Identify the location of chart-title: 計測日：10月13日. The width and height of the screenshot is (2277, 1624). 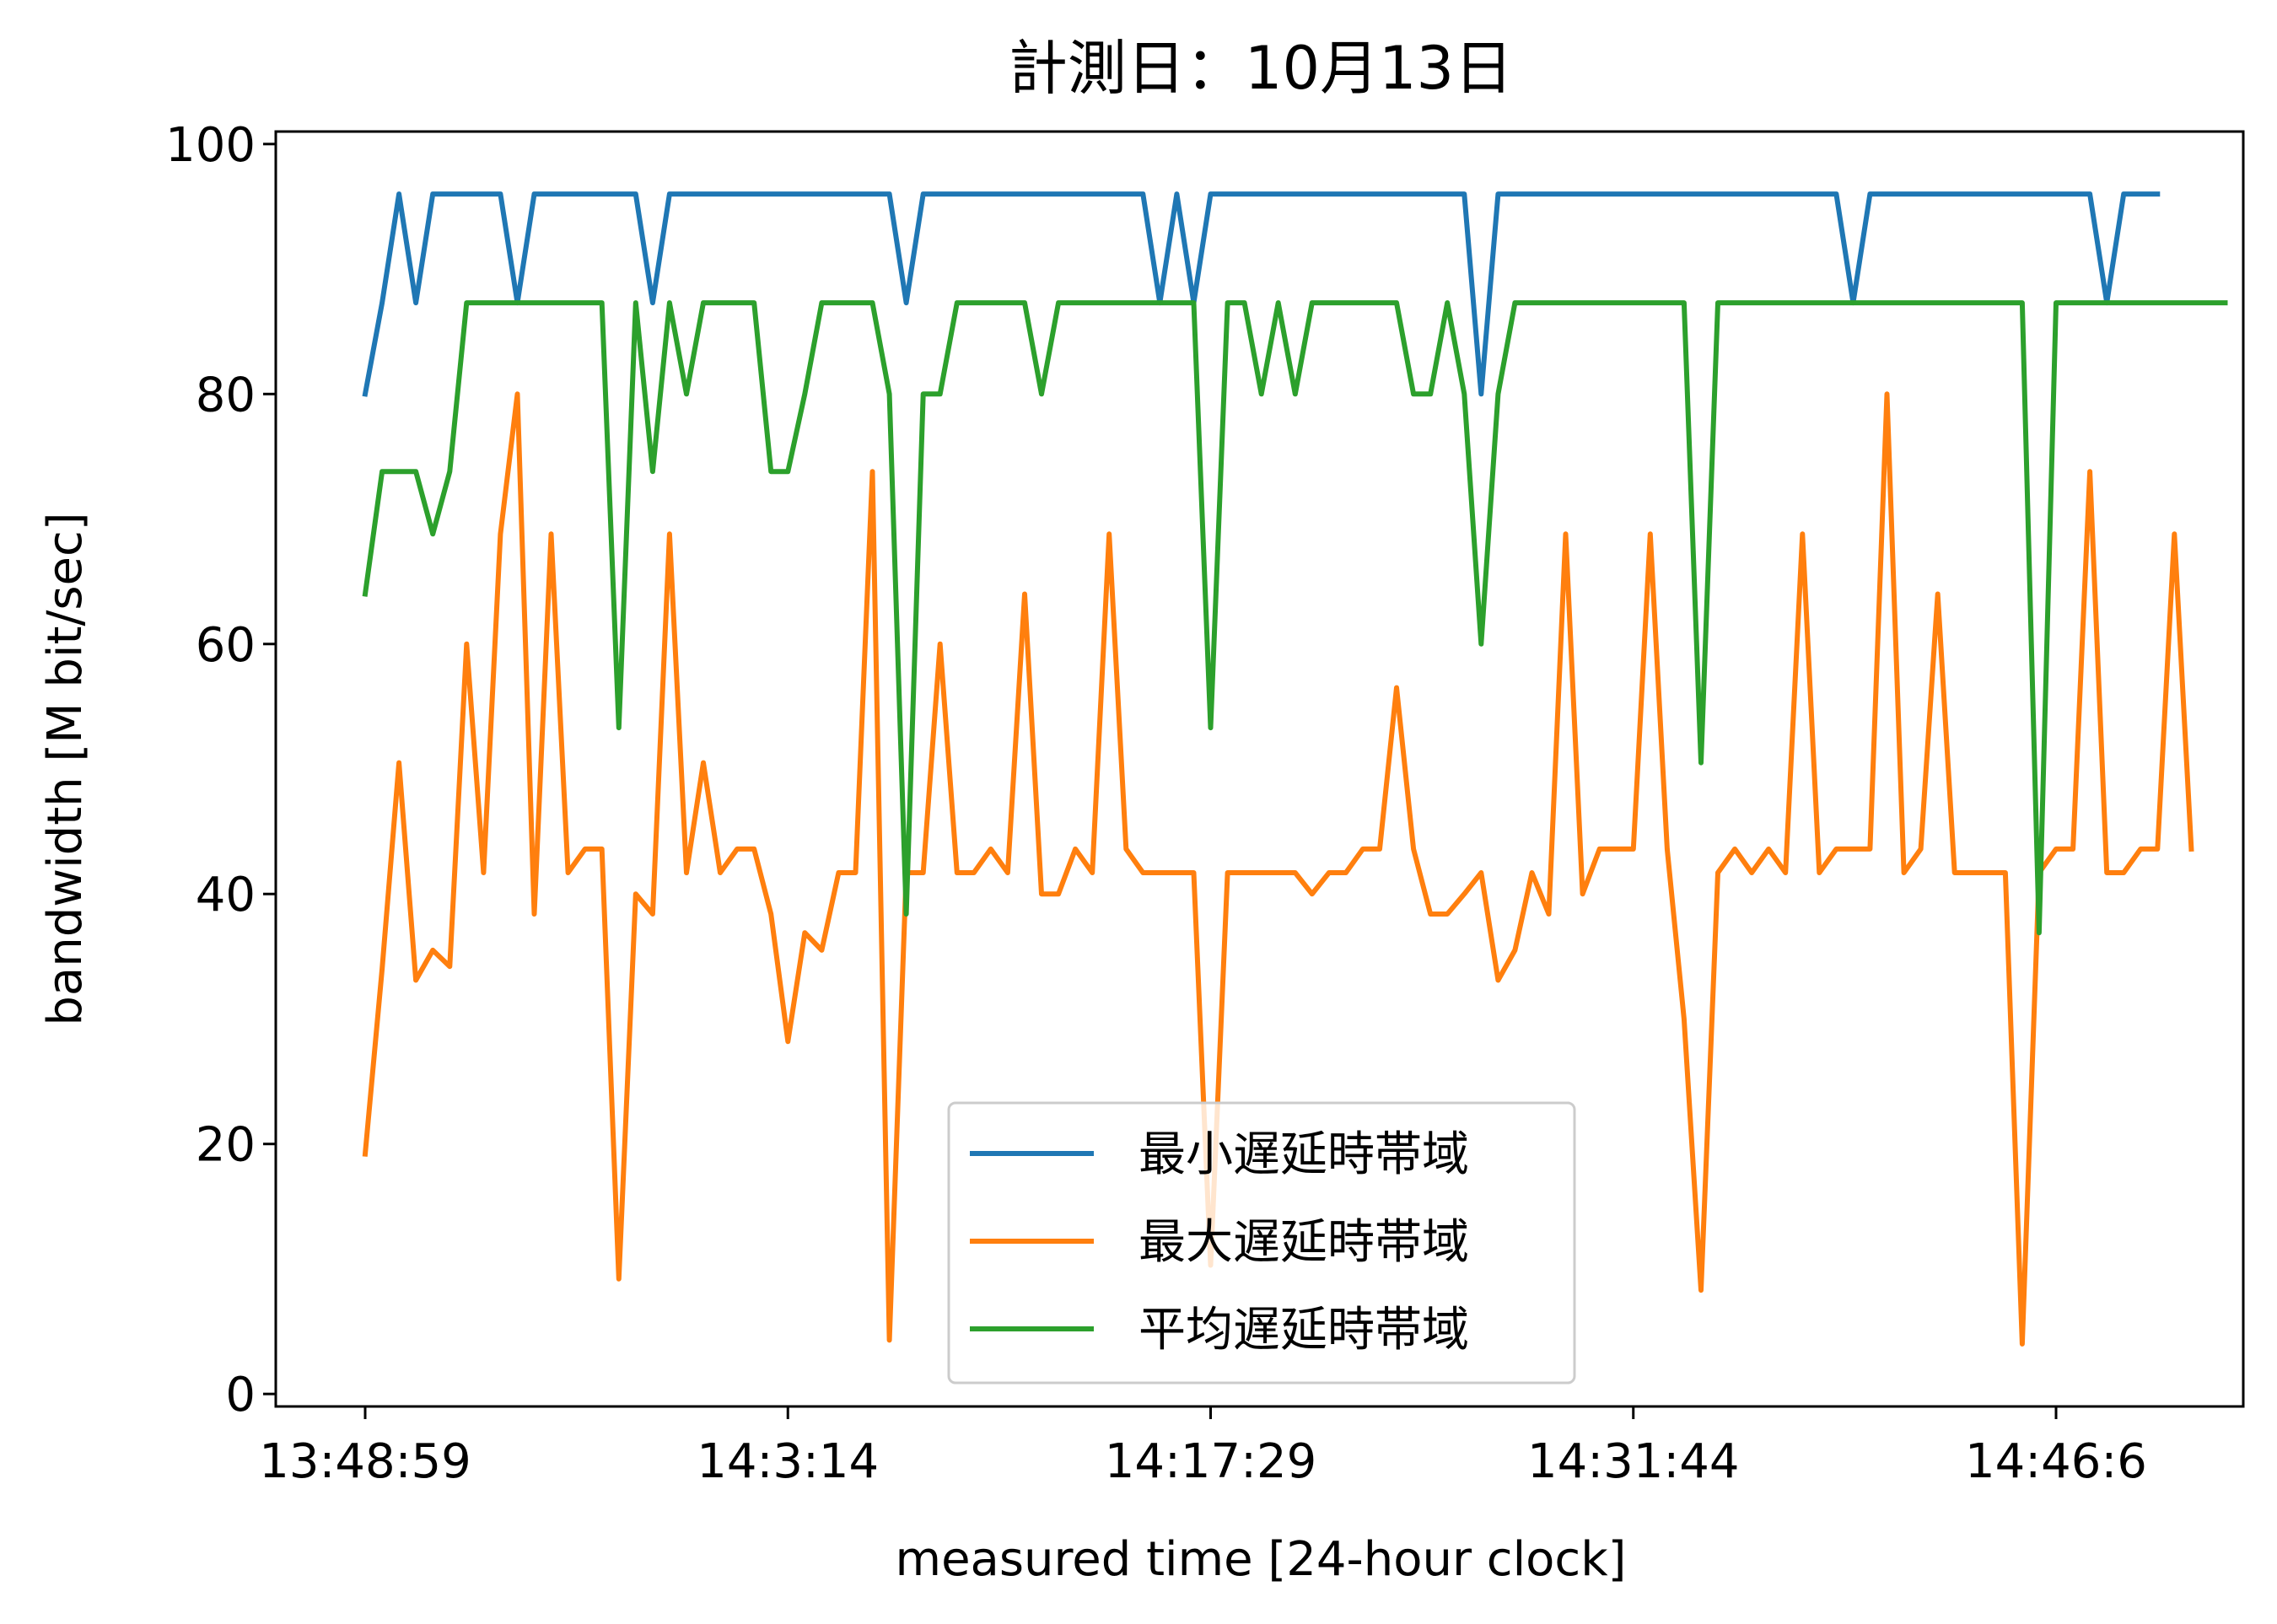
(1261, 68).